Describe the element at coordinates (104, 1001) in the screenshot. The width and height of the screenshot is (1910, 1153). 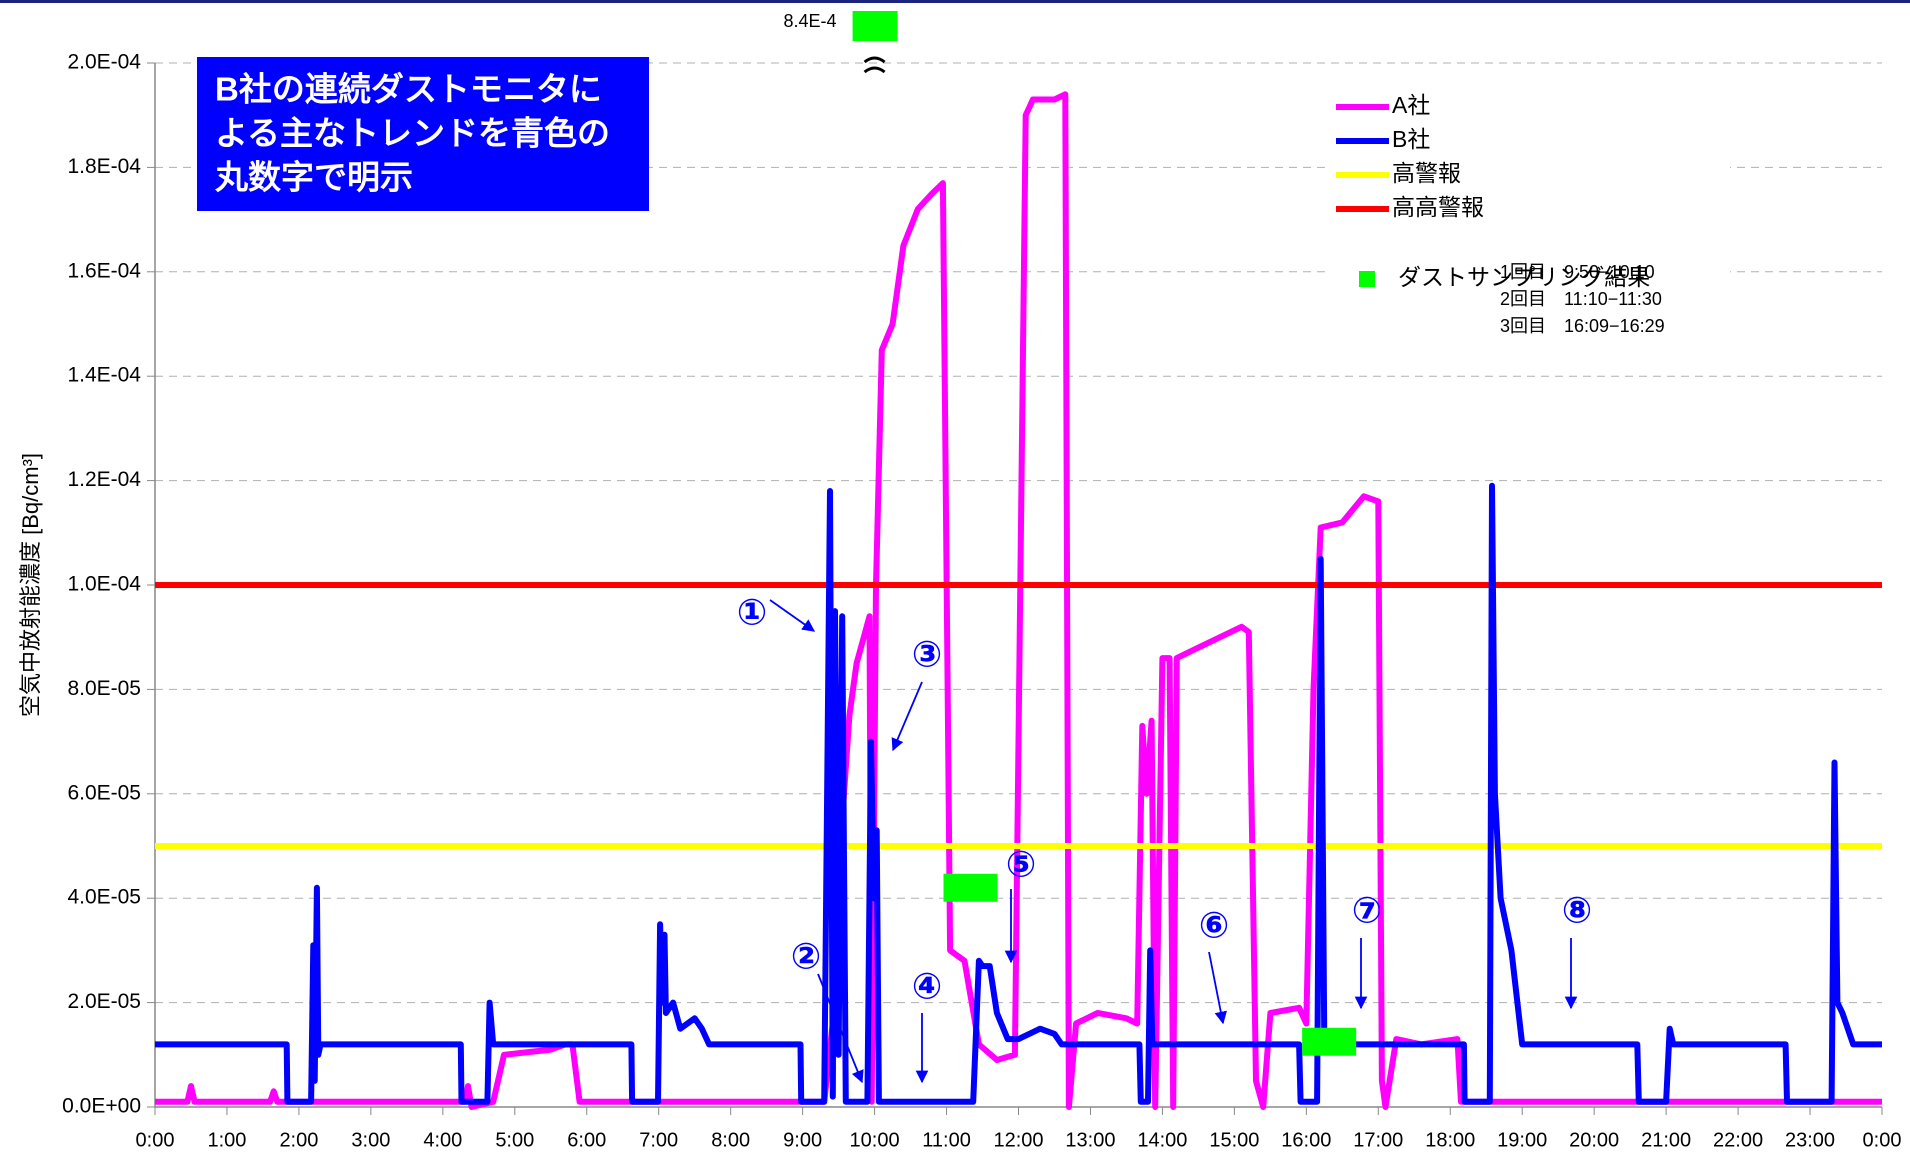
I see `y-tick-label: 2.0E-05` at that location.